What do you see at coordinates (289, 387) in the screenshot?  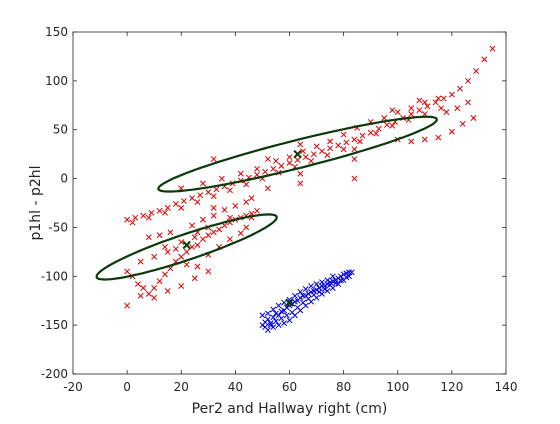 I see `x-tick-label: 60` at bounding box center [289, 387].